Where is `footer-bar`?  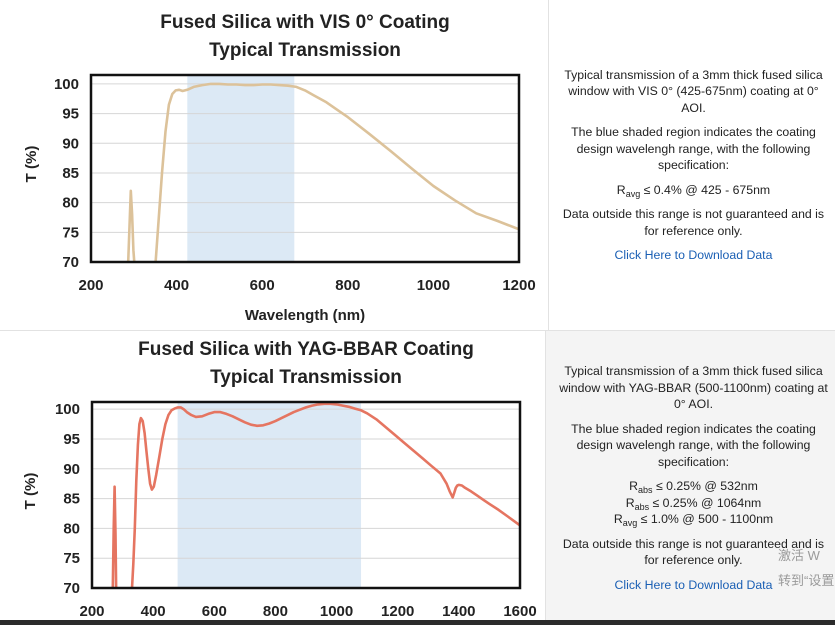
footer-bar is located at coordinates (417, 622).